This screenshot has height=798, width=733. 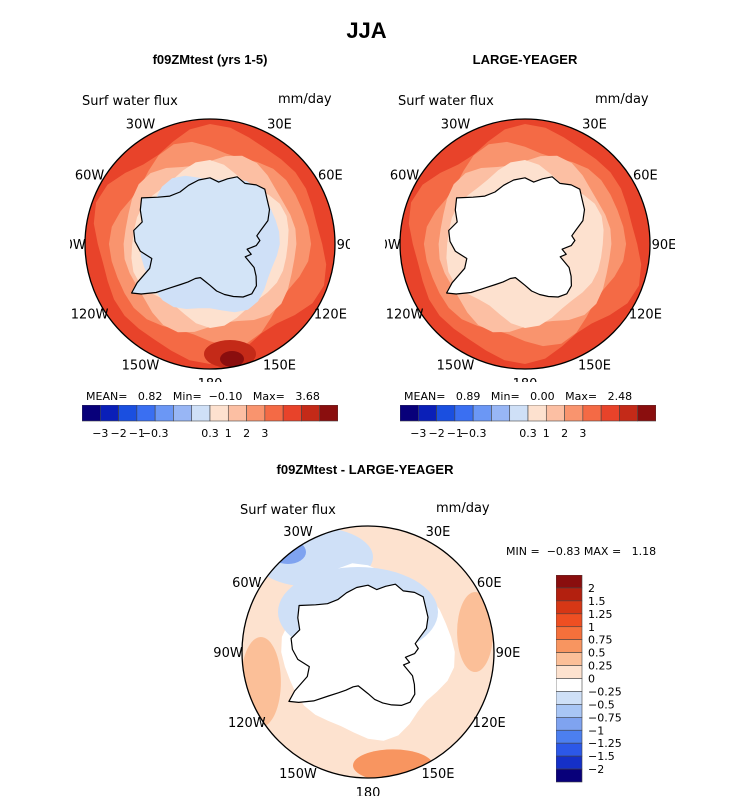 I want to click on antarctica-coastline, so click(x=358, y=644).